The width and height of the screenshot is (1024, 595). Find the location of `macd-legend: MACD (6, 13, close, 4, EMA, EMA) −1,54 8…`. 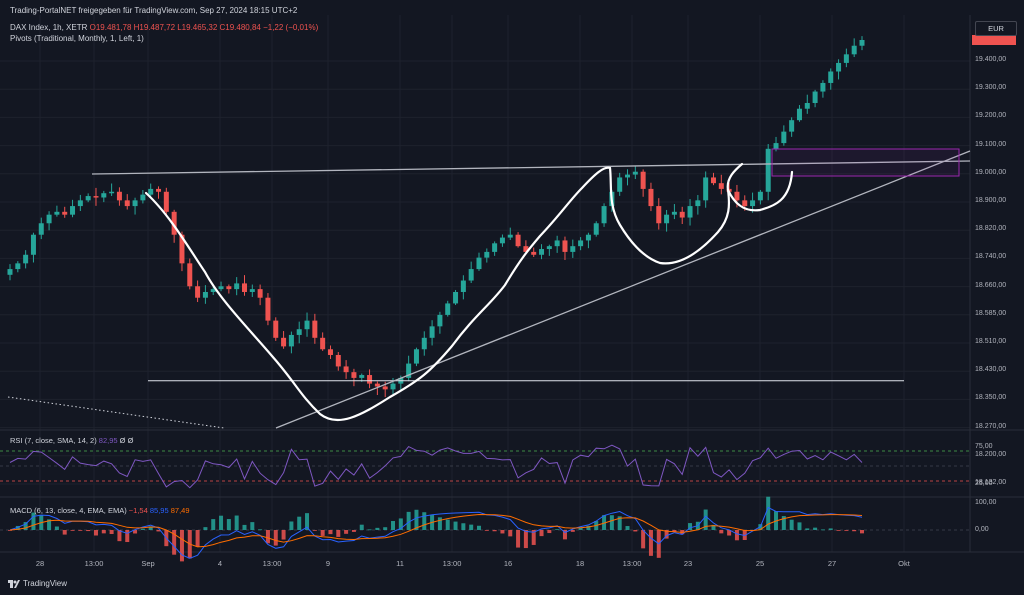

macd-legend: MACD (6, 13, close, 4, EMA, EMA) −1,54 8… is located at coordinates (100, 510).